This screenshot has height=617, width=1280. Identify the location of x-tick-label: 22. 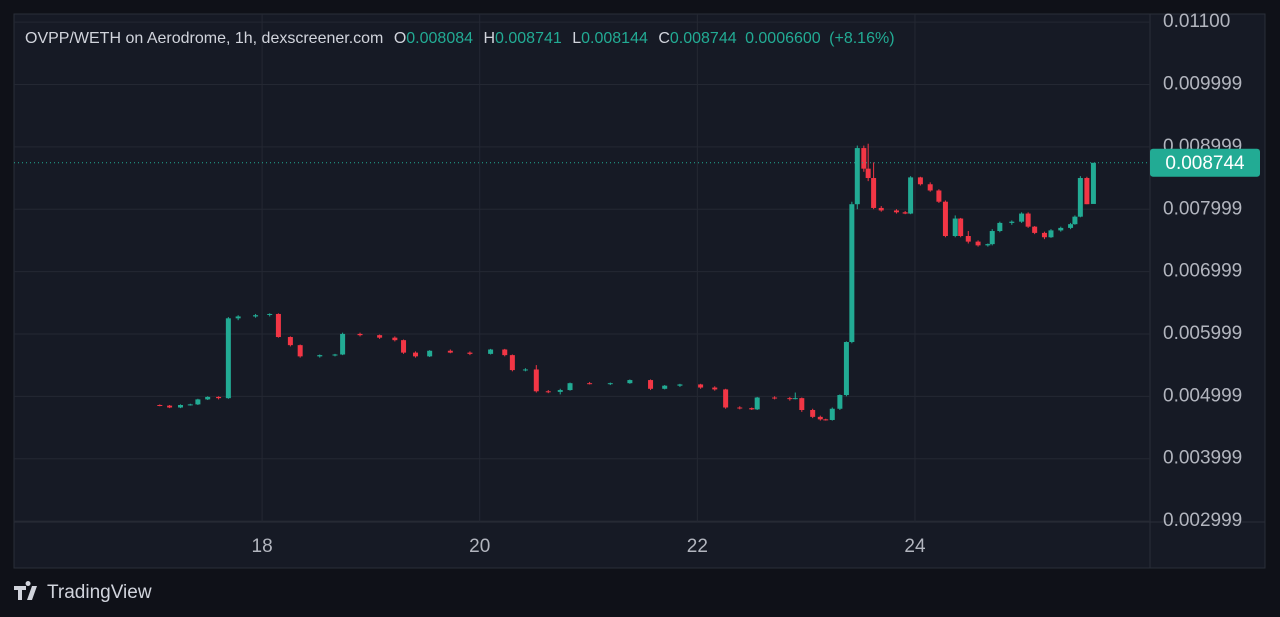
(697, 546).